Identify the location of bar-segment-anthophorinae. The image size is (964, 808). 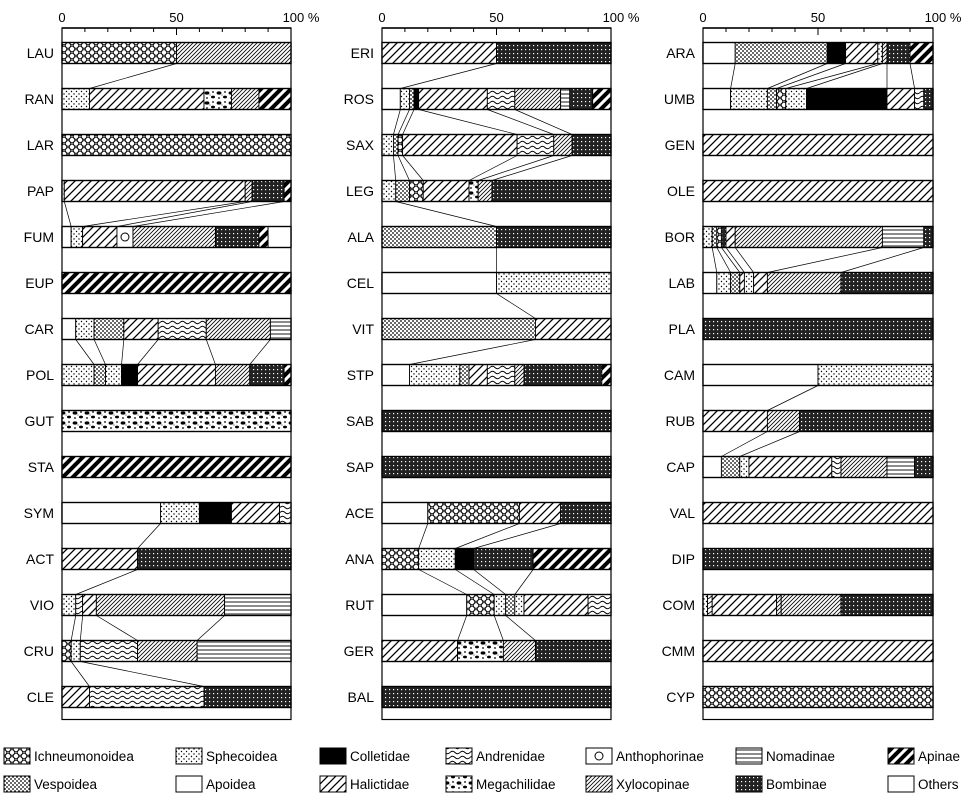
(125, 237).